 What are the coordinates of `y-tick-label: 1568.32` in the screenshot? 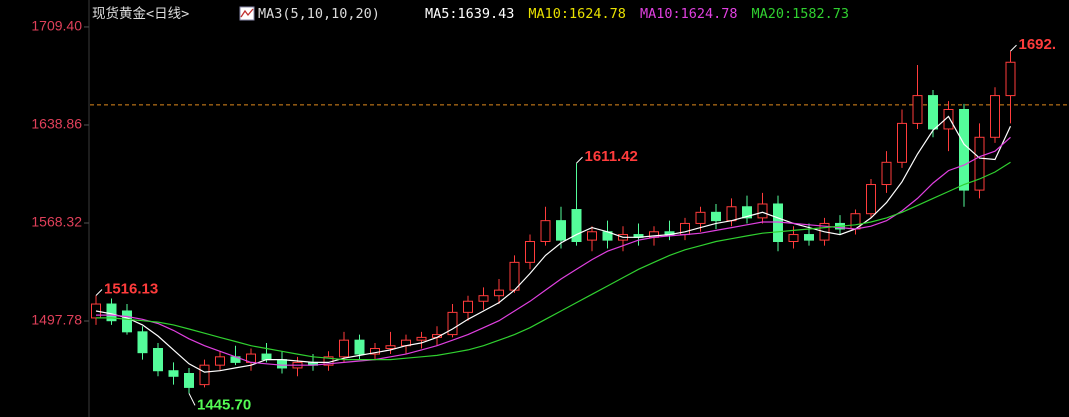 It's located at (56, 222).